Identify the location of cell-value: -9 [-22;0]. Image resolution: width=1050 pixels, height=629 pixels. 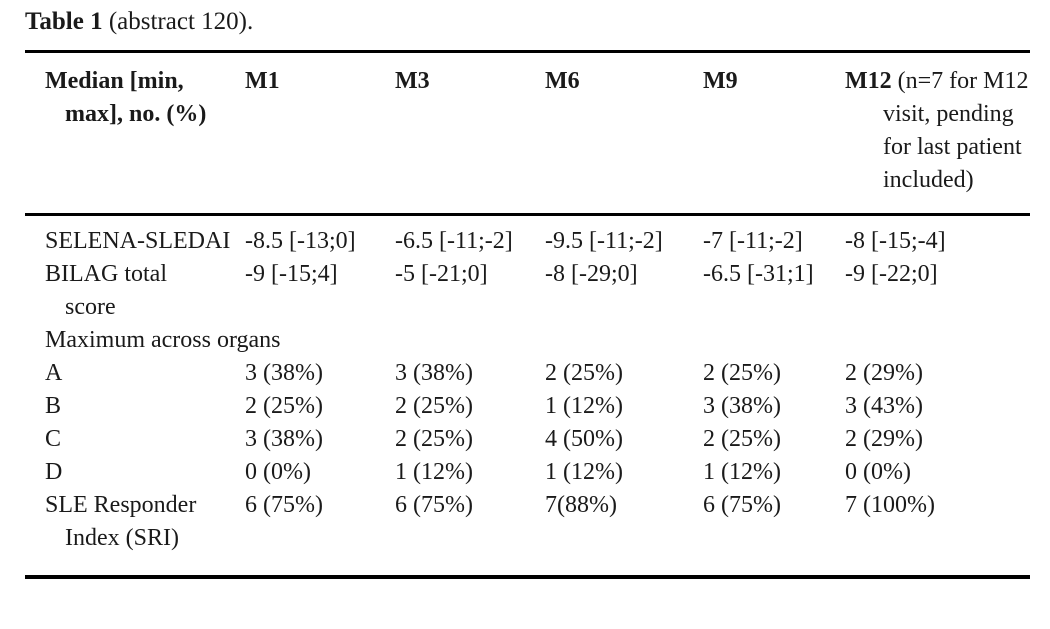
(891, 274).